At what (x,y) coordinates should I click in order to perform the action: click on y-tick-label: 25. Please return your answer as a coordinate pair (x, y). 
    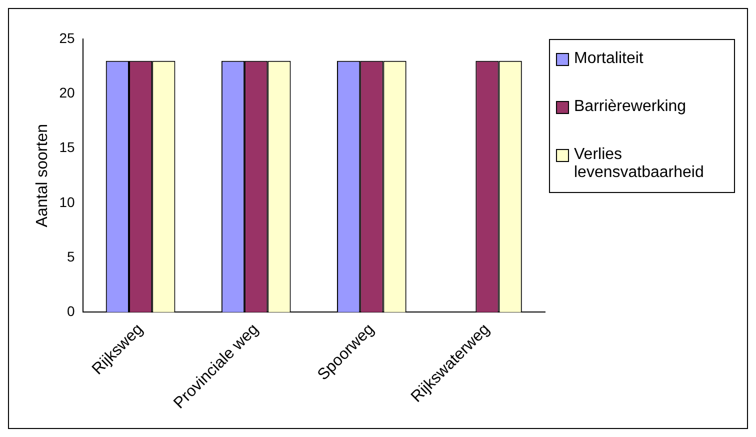
    Looking at the image, I should click on (67, 38).